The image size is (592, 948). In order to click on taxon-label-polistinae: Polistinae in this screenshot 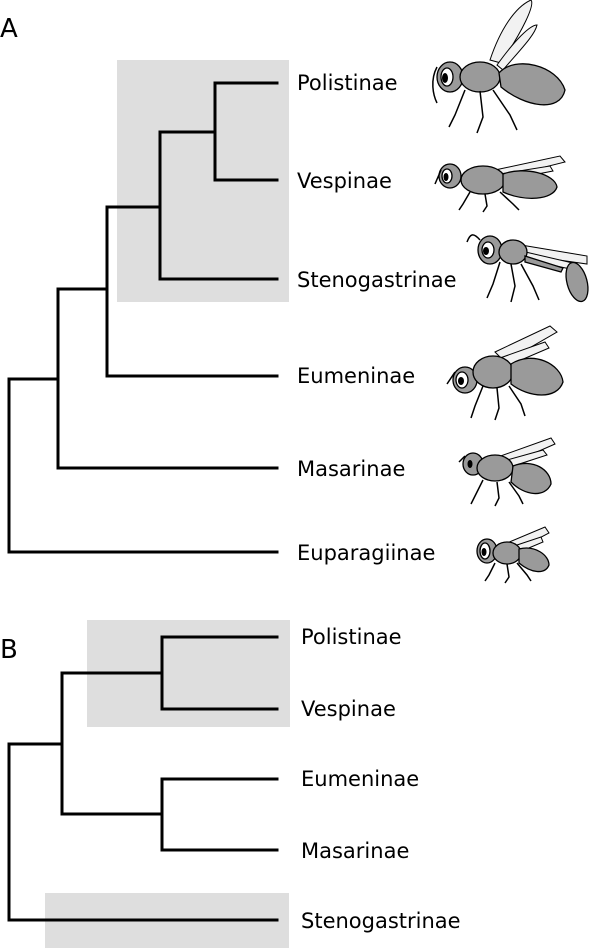, I will do `click(347, 83)`.